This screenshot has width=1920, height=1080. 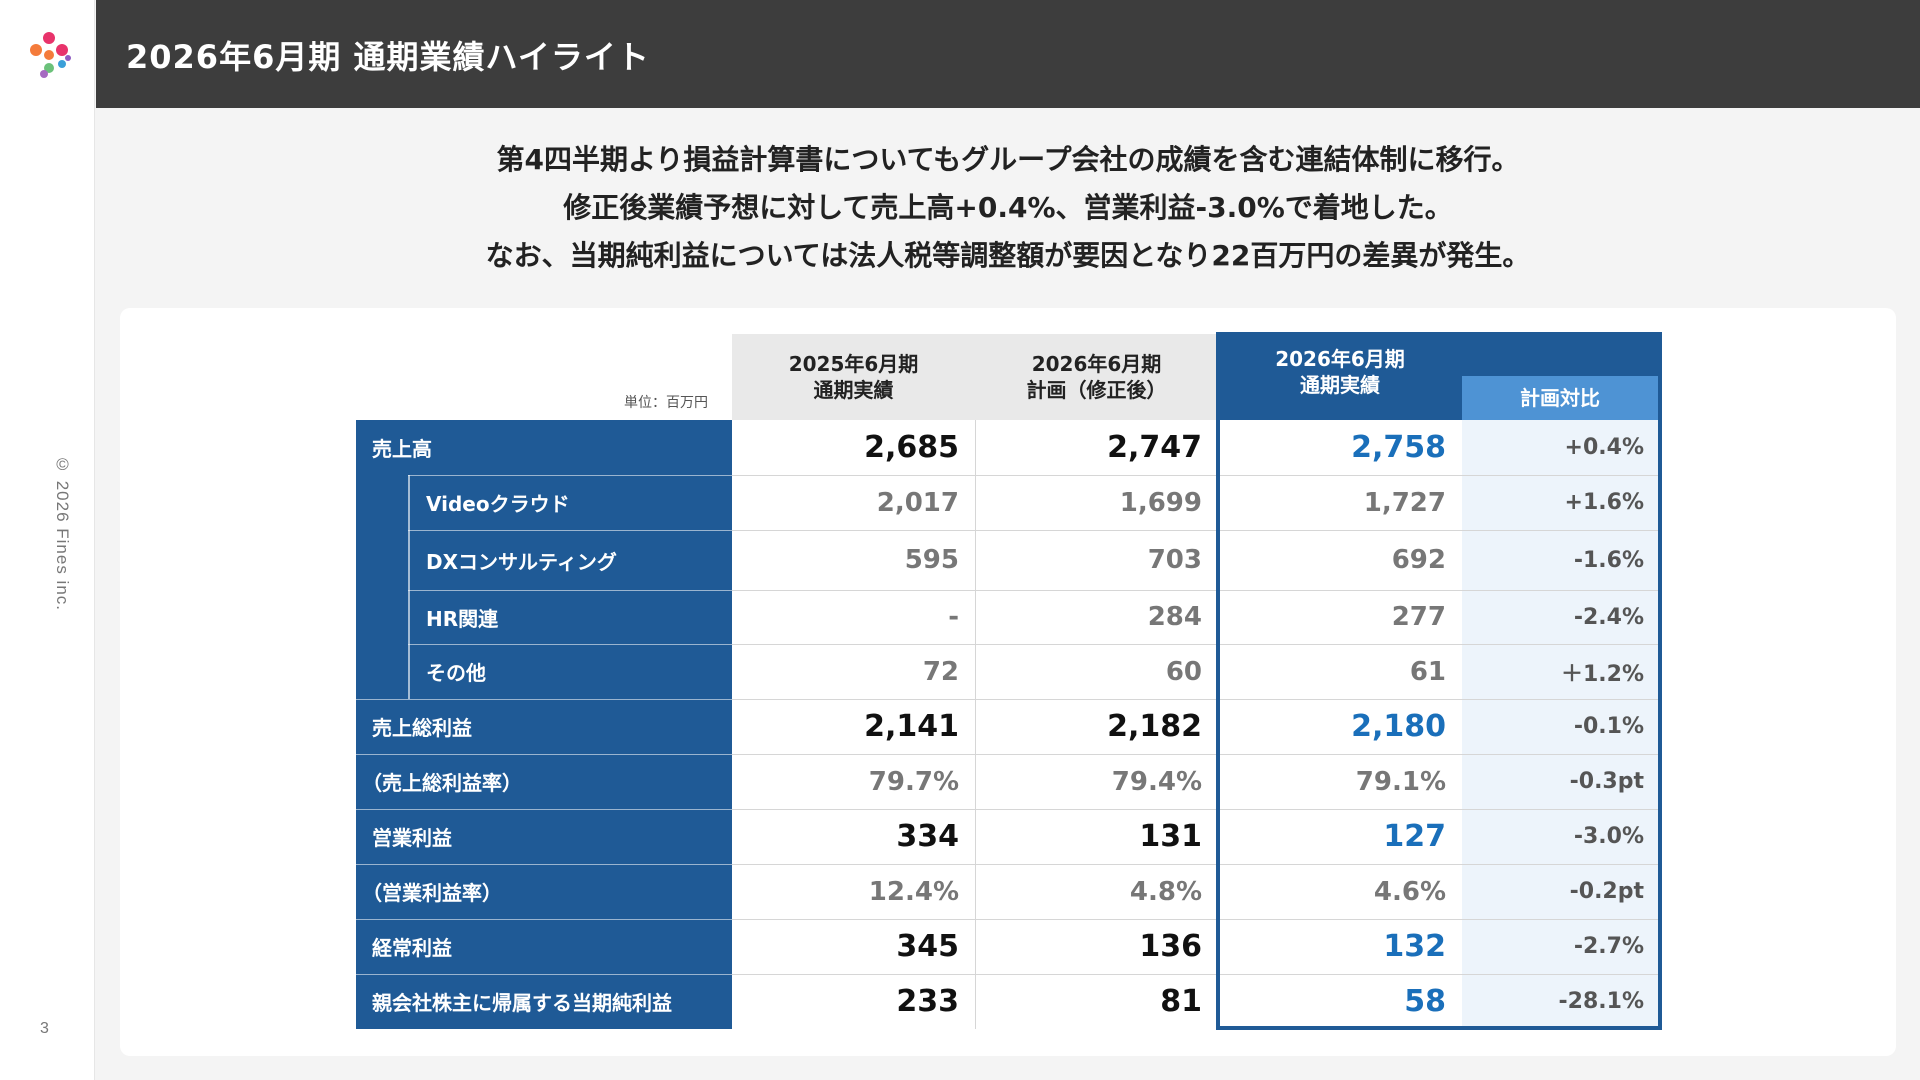 I want to click on header-line: 2025年6月期, so click(x=853, y=364).